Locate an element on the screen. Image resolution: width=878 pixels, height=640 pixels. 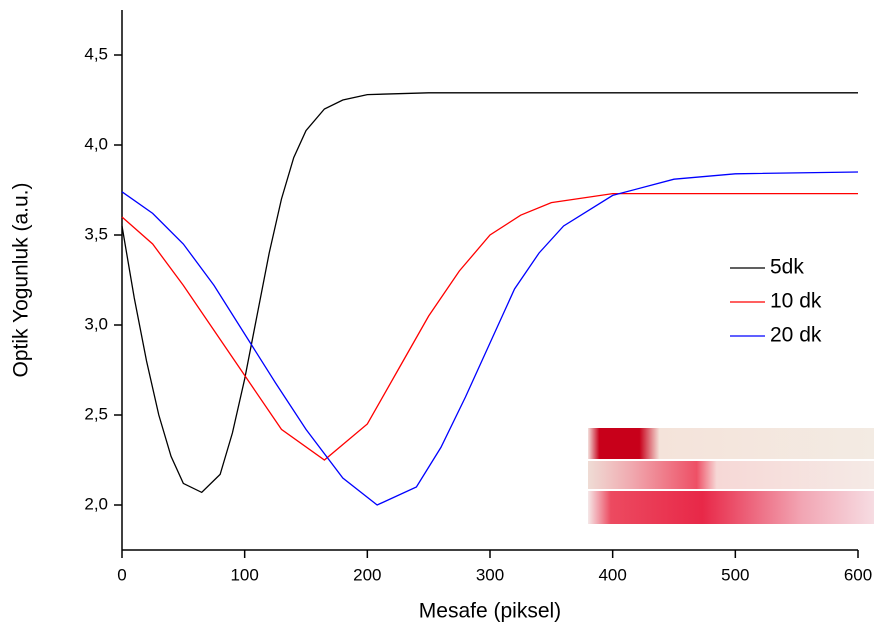
legend-label: 10 dk is located at coordinates (796, 301).